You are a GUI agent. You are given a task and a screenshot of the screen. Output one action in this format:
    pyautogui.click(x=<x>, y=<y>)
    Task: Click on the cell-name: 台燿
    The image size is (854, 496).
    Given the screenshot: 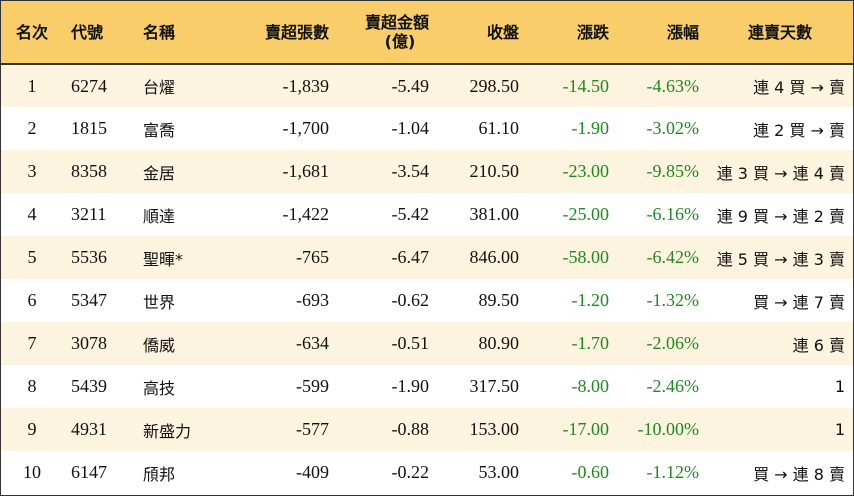 What is the action you would take?
    pyautogui.click(x=159, y=87)
    